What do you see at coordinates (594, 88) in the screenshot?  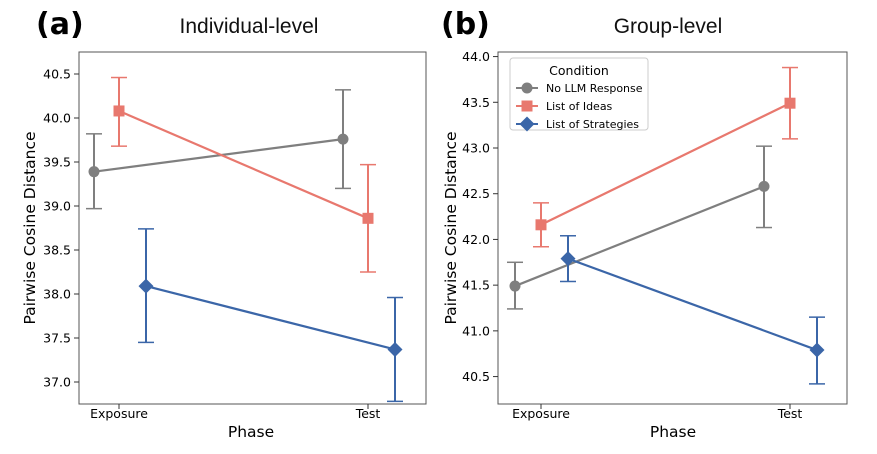 I see `legend-label: No LLM Response` at bounding box center [594, 88].